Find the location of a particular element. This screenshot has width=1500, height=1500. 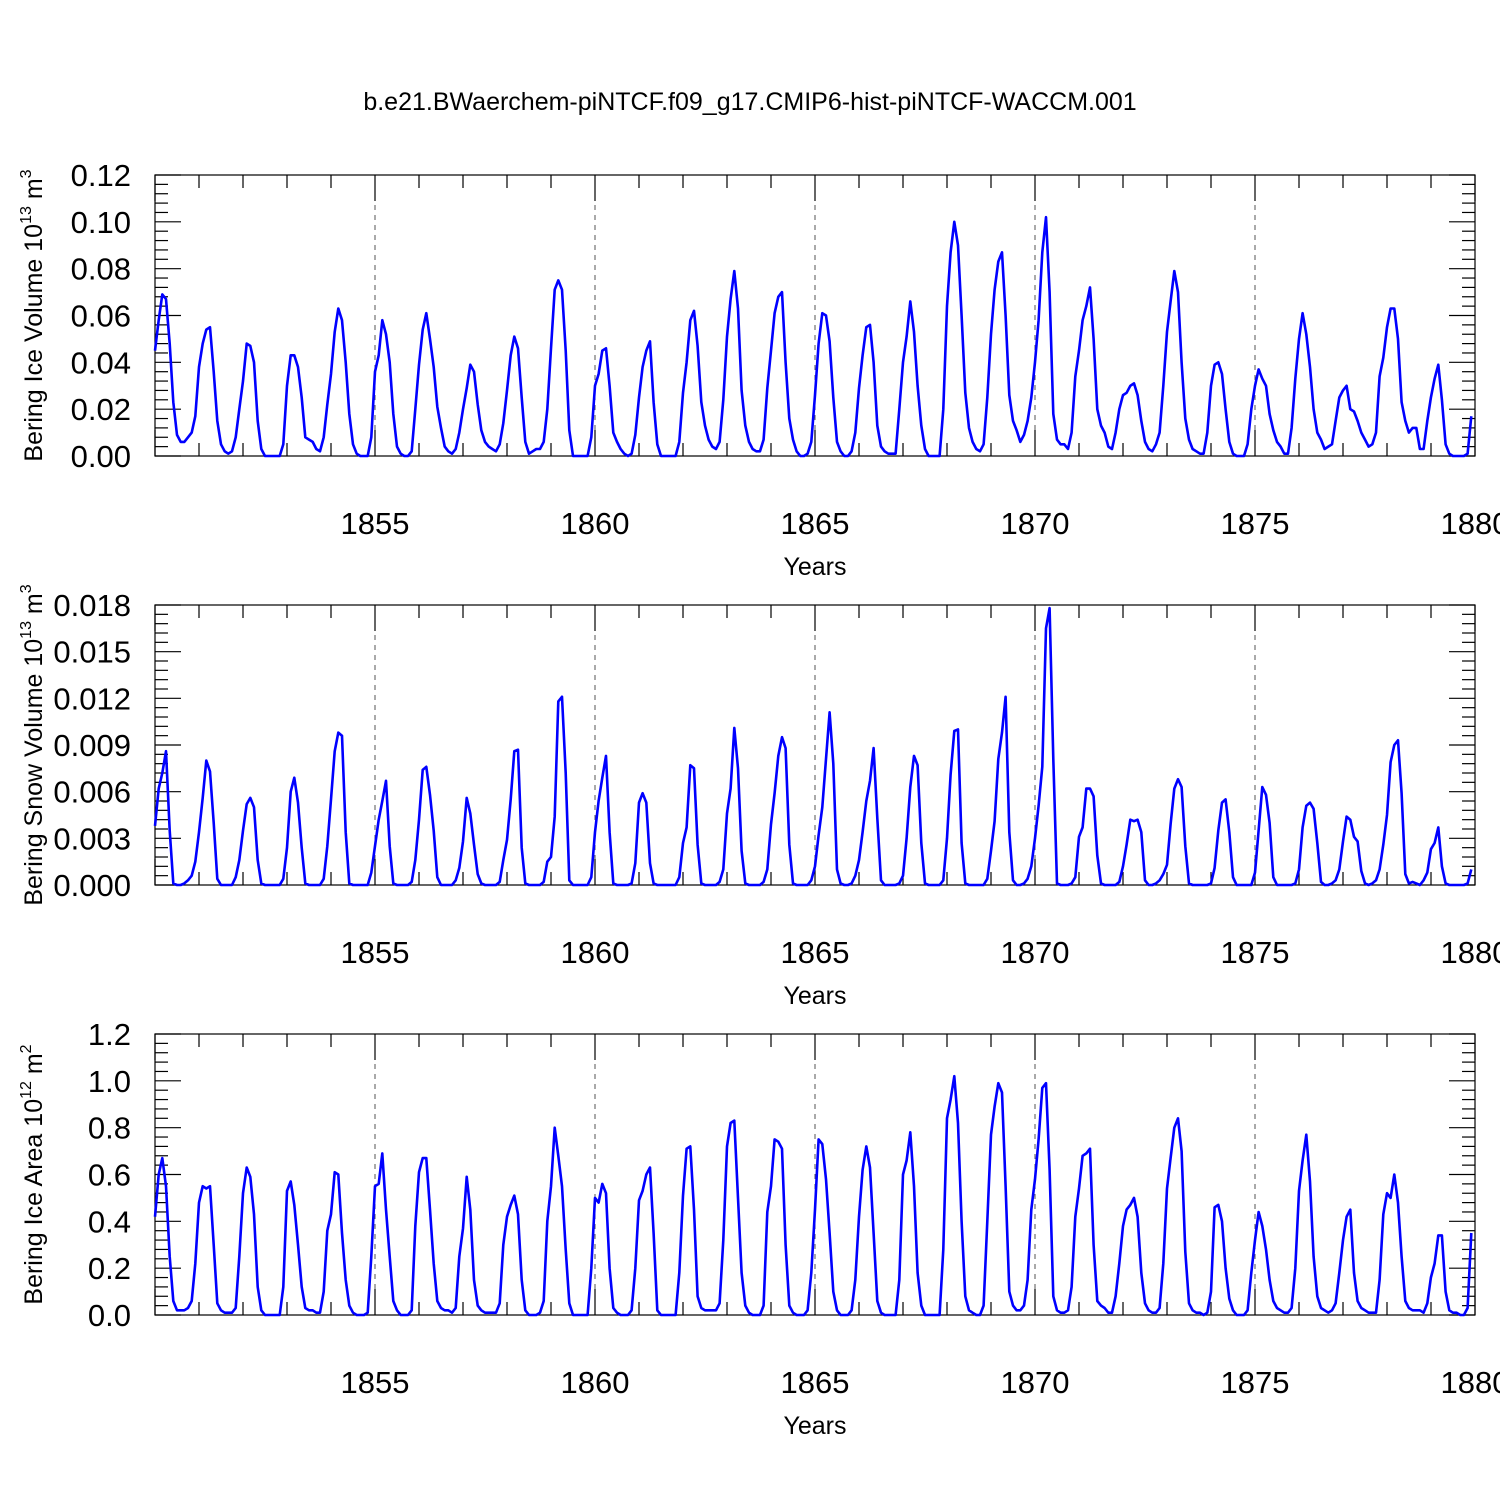

y-axis-title: Bering Snow Volume 1013 m3 is located at coordinates (33, 744).